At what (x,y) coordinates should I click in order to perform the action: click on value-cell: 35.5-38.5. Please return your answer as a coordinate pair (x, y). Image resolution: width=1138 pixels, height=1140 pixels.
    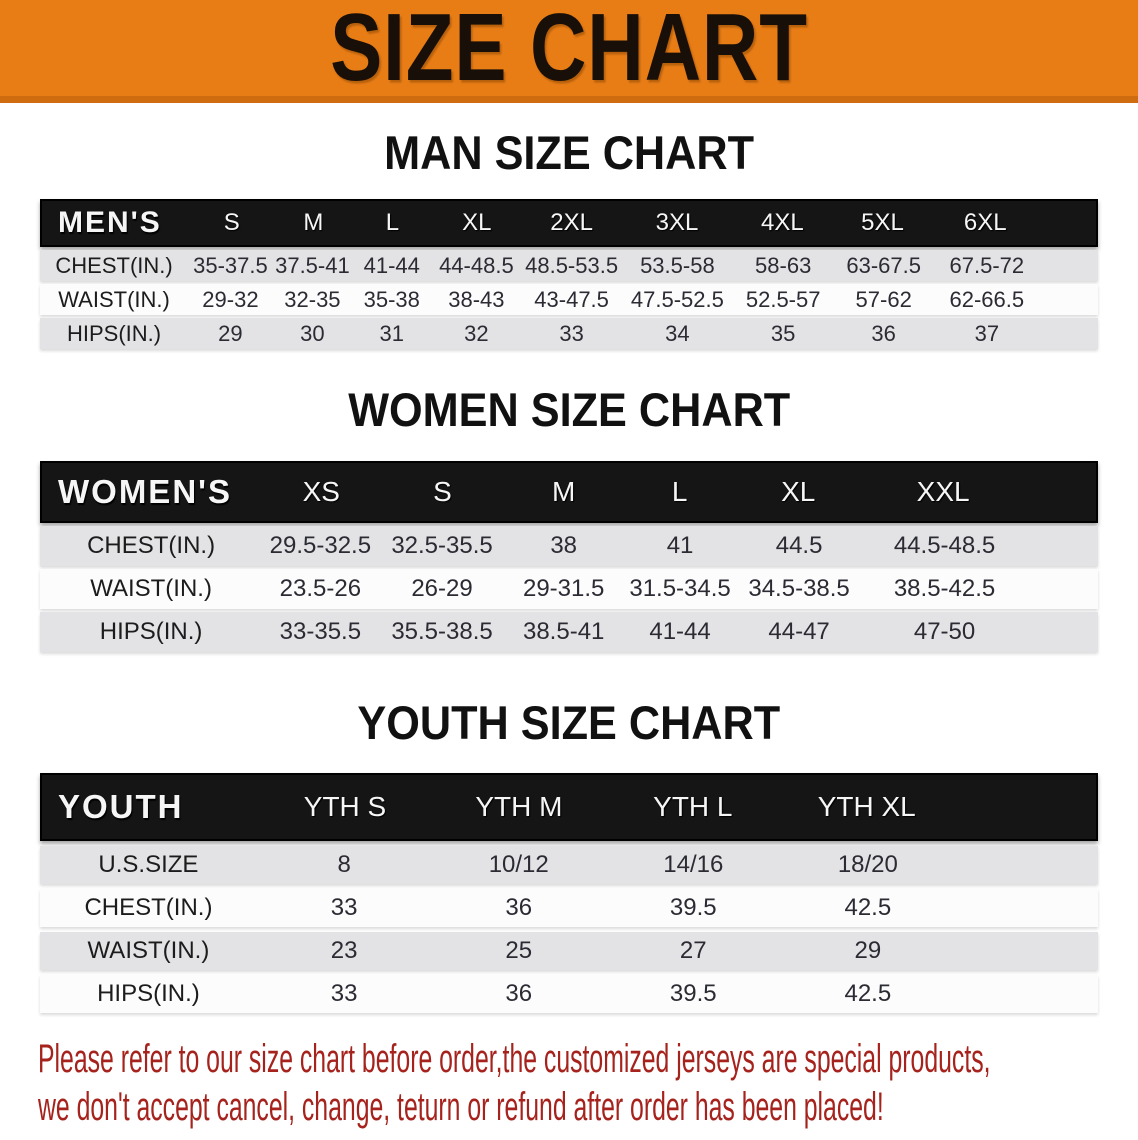
    Looking at the image, I should click on (442, 631).